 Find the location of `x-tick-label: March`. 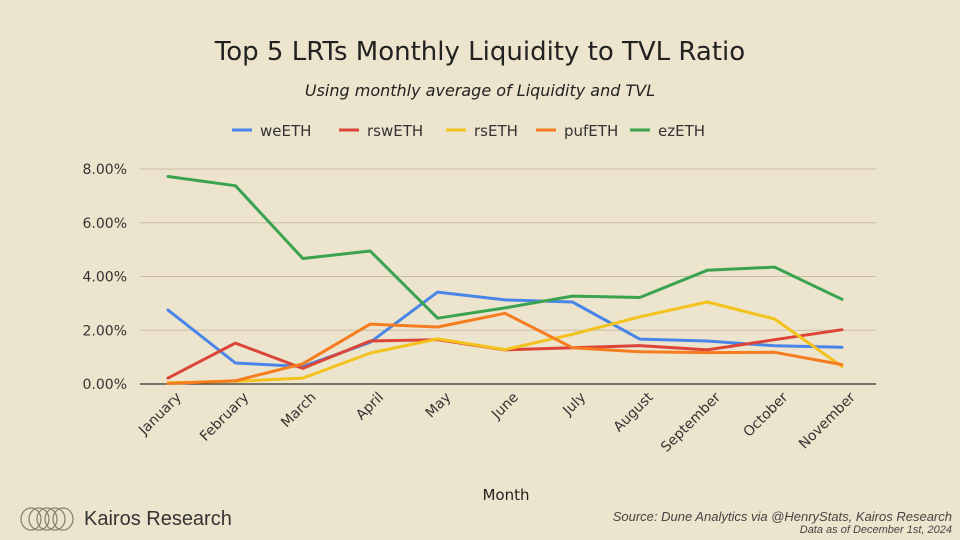

x-tick-label: March is located at coordinates (298, 410).